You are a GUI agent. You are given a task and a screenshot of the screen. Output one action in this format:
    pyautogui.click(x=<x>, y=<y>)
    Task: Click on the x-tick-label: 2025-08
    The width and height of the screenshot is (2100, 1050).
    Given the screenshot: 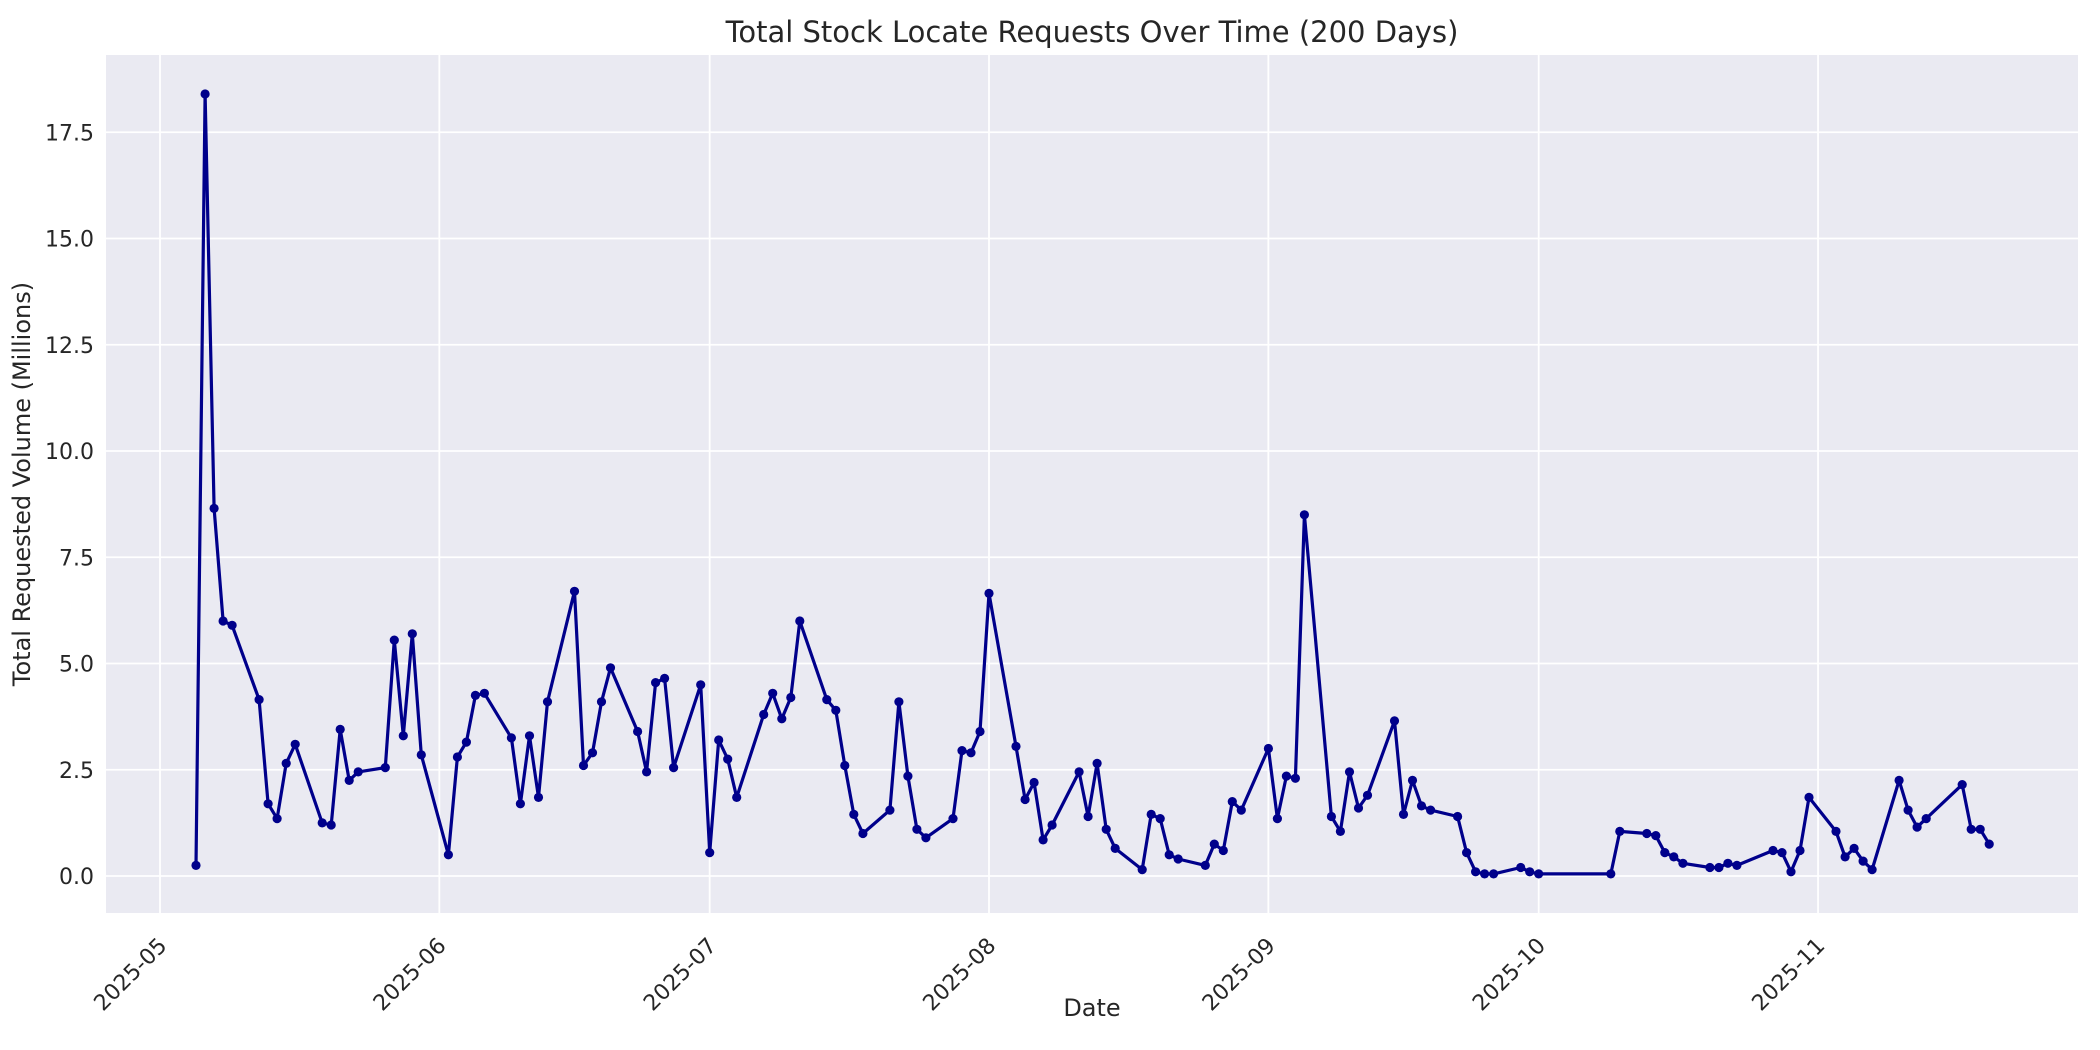 What is the action you would take?
    pyautogui.click(x=960, y=975)
    